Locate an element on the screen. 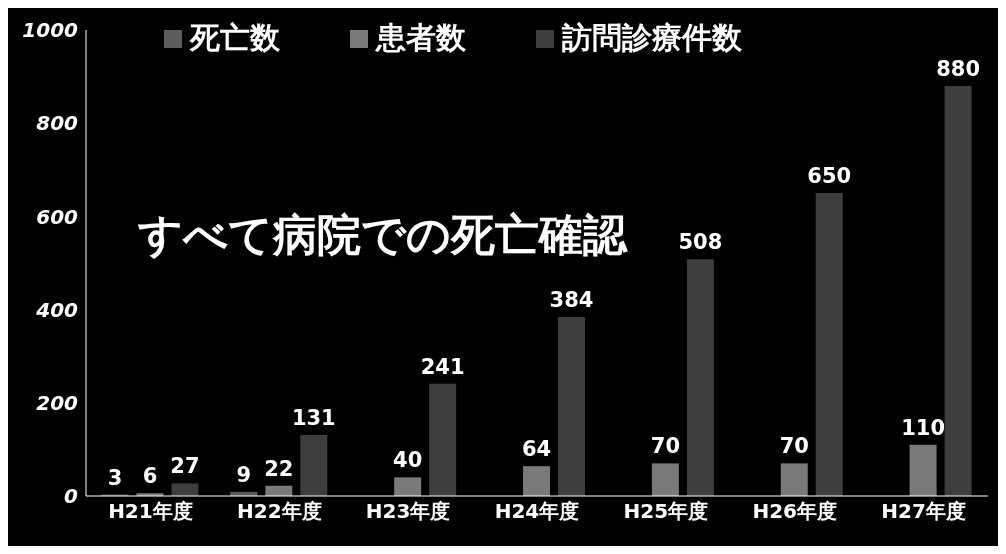 Image resolution: width=1006 pixels, height=554 pixels. x-tick-label: H27年度 is located at coordinates (923, 511).